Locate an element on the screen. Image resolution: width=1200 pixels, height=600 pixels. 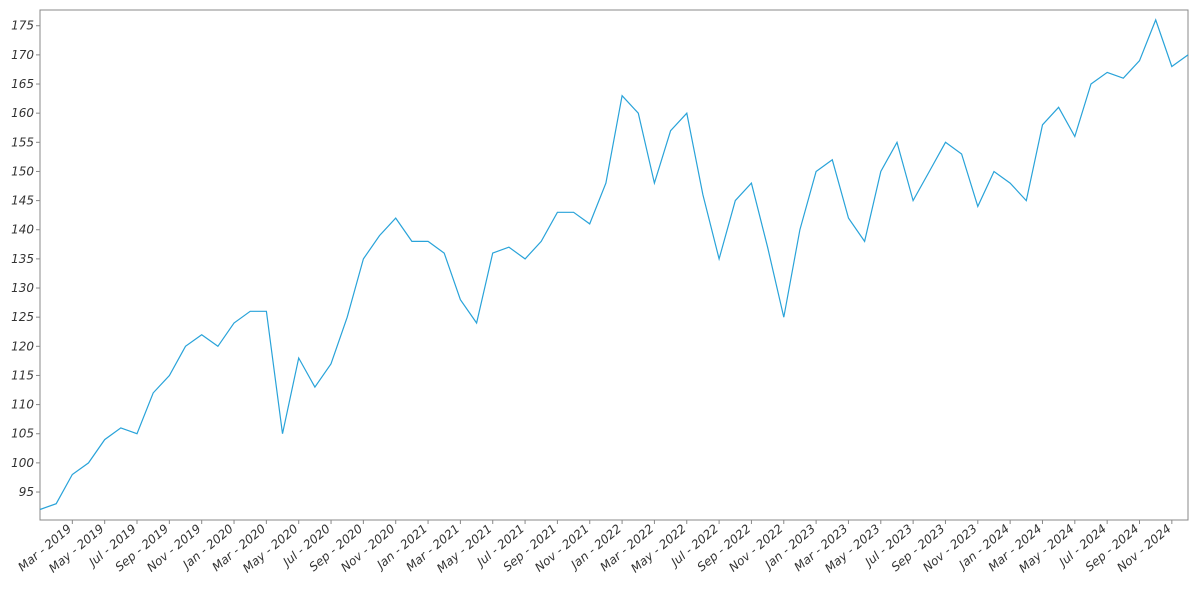
y-tick-label: 110 is located at coordinates (22, 405).